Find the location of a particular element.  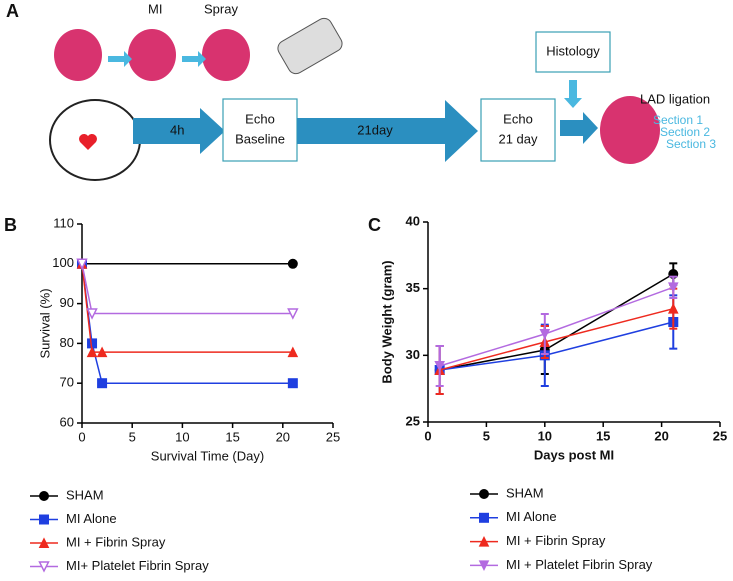

legend-label: MI + Platelet Fibrin Spray is located at coordinates (579, 564).